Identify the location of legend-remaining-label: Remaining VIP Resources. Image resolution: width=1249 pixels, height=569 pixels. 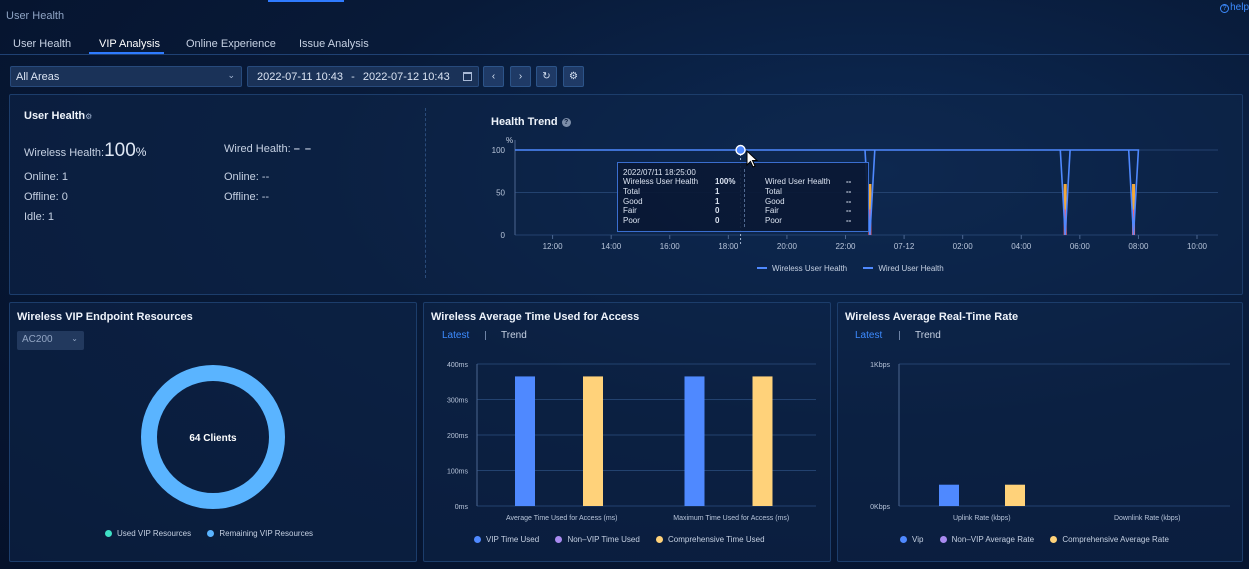
(266, 533).